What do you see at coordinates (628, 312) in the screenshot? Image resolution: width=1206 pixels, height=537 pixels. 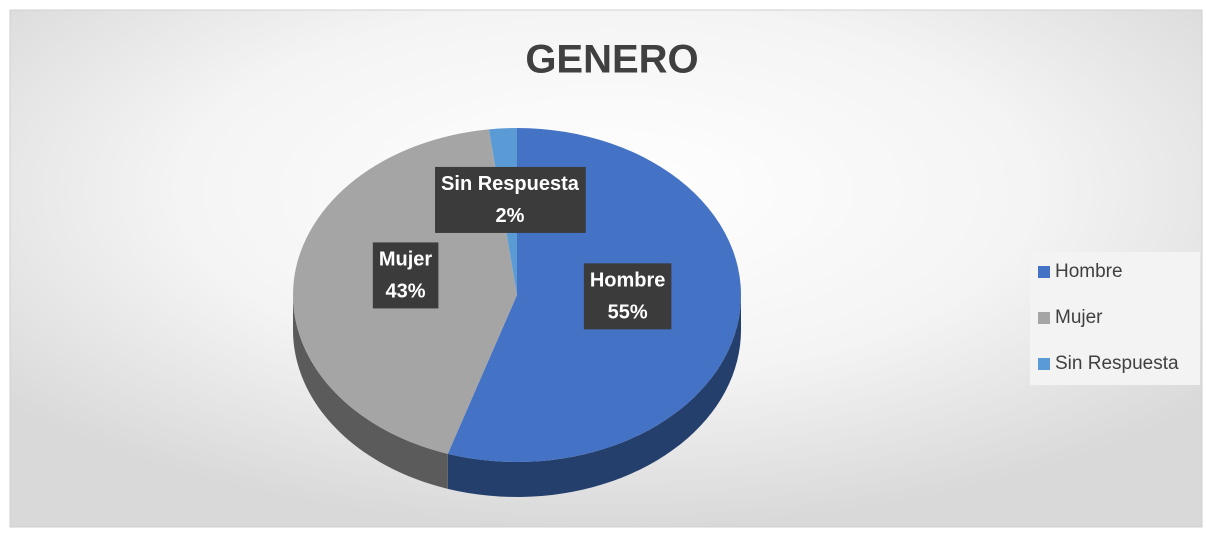 I see `data-label: 55%` at bounding box center [628, 312].